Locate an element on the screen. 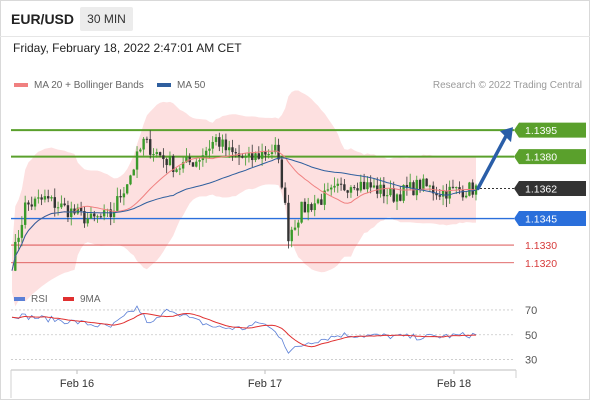 The image size is (590, 400). x-axis-label-Feb-18: Feb 18 is located at coordinates (454, 384).